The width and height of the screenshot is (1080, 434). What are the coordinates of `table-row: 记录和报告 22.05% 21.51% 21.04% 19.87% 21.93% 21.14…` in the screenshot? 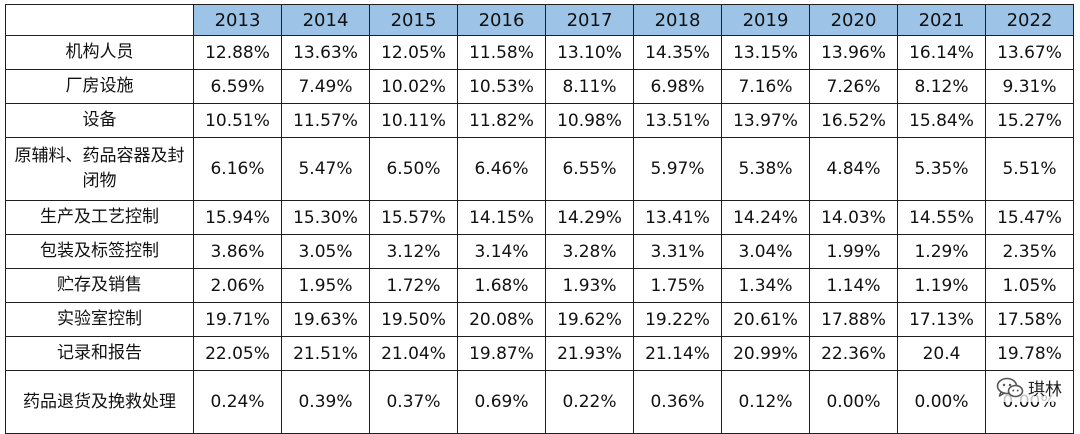 It's located at (539, 353).